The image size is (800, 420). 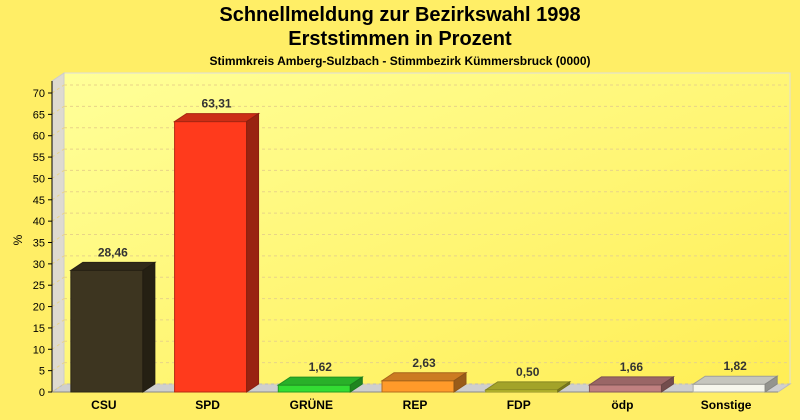 What do you see at coordinates (39, 350) in the screenshot?
I see `y-tick-label: 10` at bounding box center [39, 350].